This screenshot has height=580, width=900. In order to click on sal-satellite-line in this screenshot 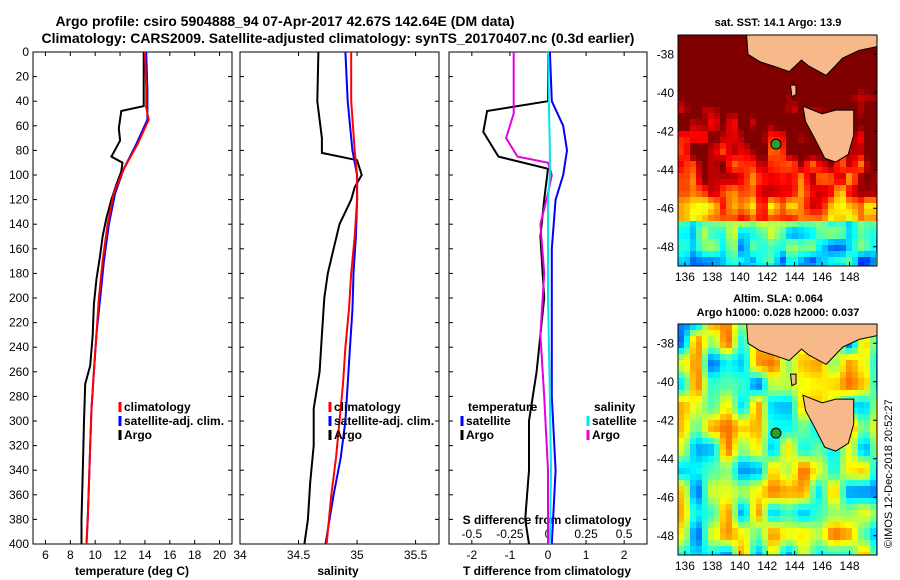, I will do `click(341, 298)`.